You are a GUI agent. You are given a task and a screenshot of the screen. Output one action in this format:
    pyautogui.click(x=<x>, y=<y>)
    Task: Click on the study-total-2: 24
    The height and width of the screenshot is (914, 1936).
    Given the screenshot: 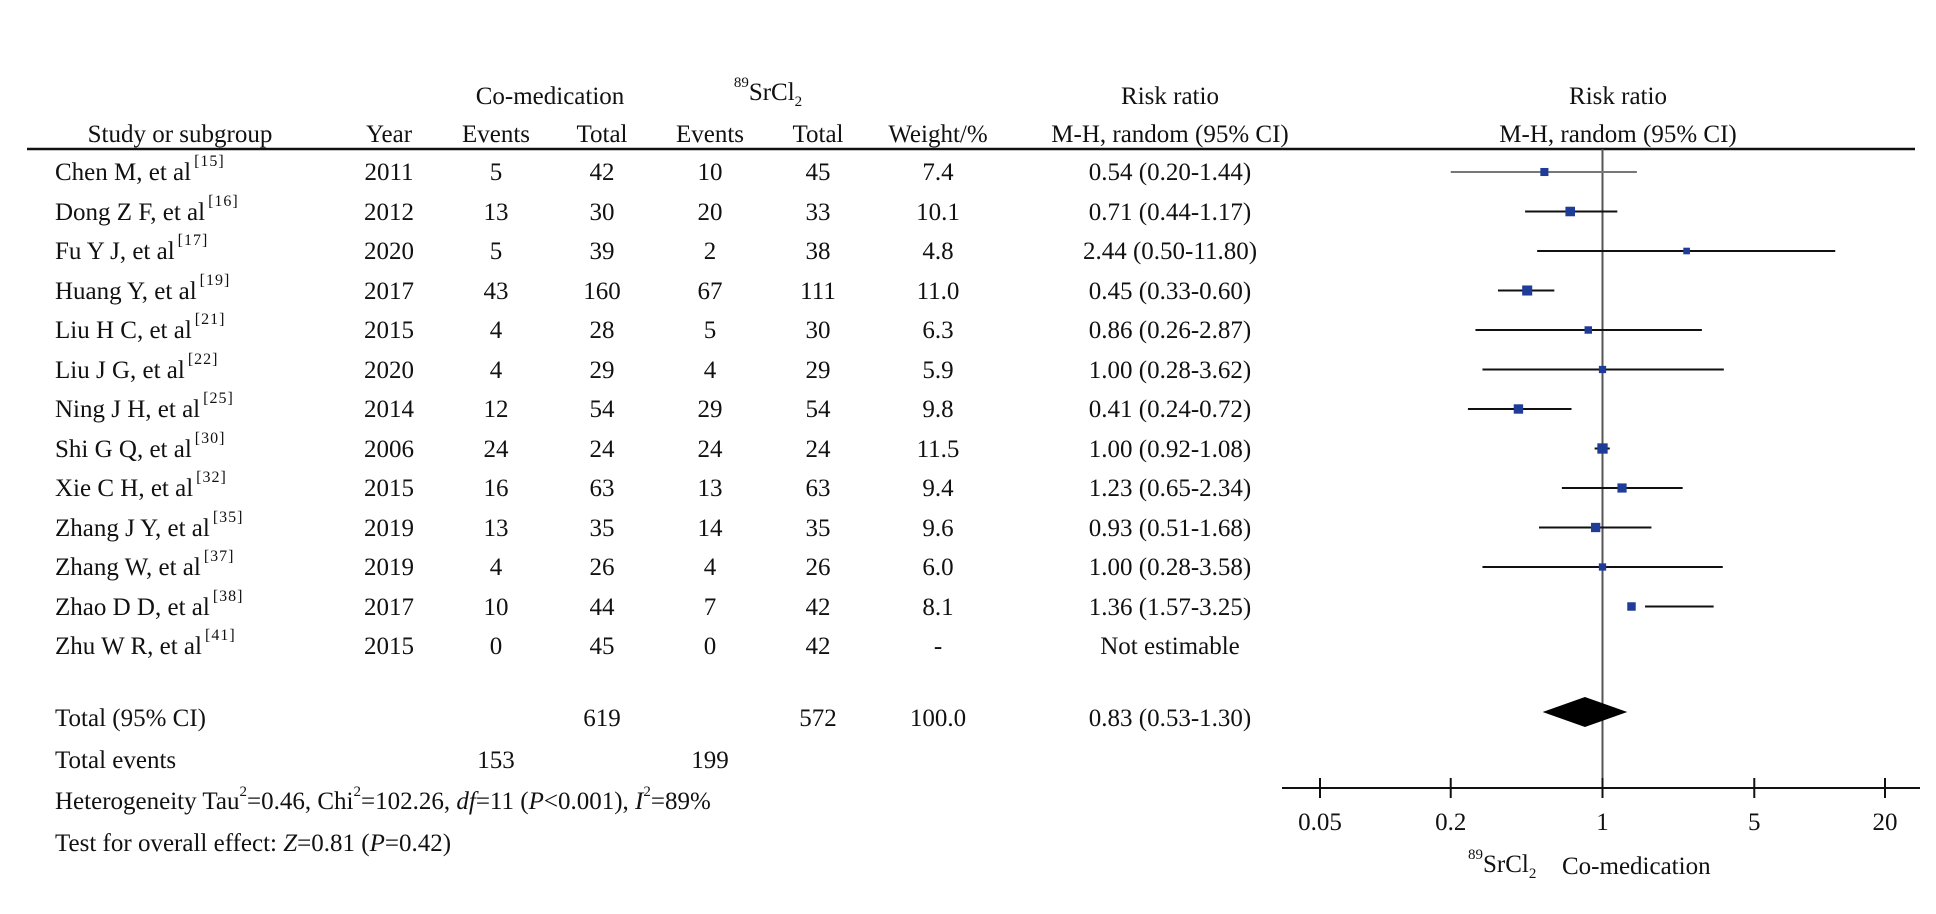 What is the action you would take?
    pyautogui.click(x=818, y=449)
    